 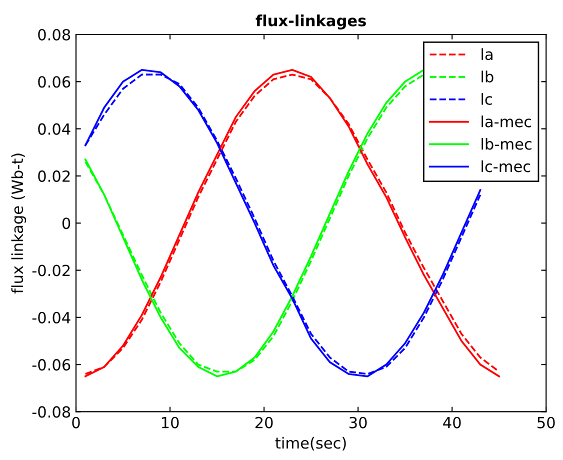 What do you see at coordinates (54, 34) in the screenshot?
I see `y-tick-label: 0.08` at bounding box center [54, 34].